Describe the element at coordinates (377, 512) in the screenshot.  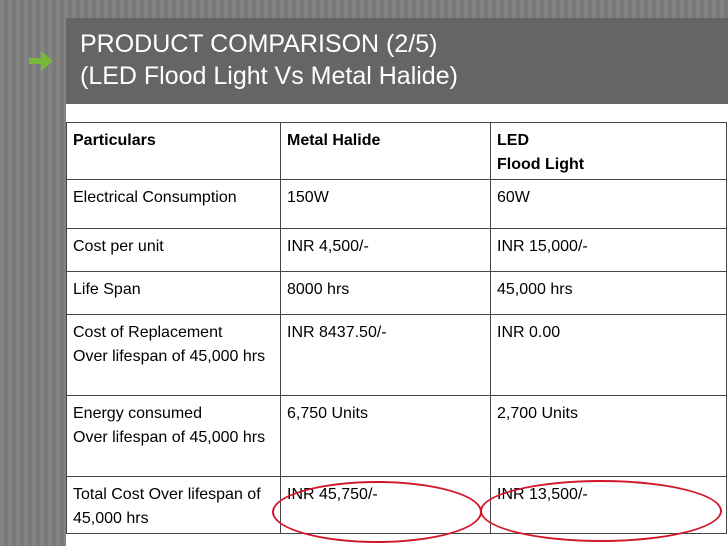
I see `highlight-circle-metal-halide` at that location.